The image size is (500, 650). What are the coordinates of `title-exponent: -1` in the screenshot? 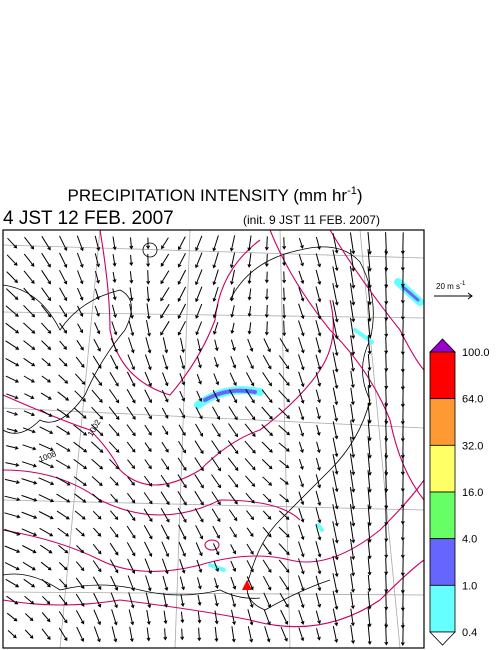 It's located at (352, 191).